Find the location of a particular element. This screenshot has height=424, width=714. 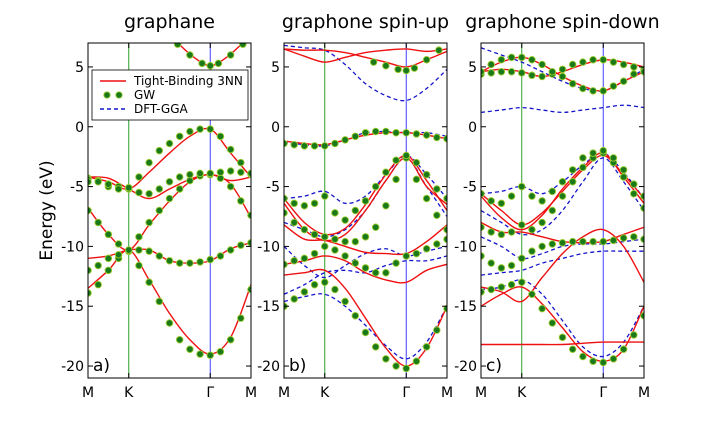

y-tick-label: -15 is located at coordinates (268, 307).